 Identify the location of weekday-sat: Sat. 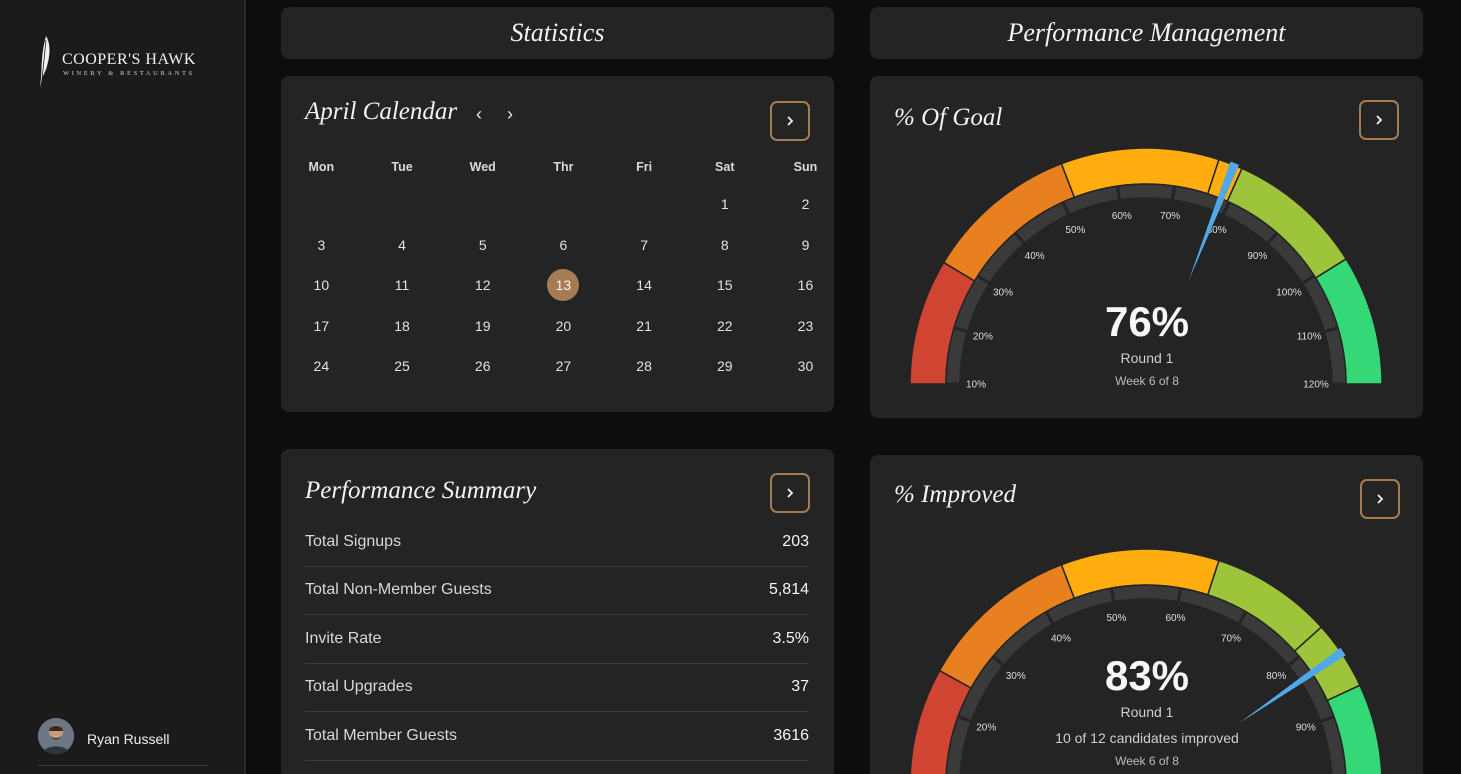
(725, 167).